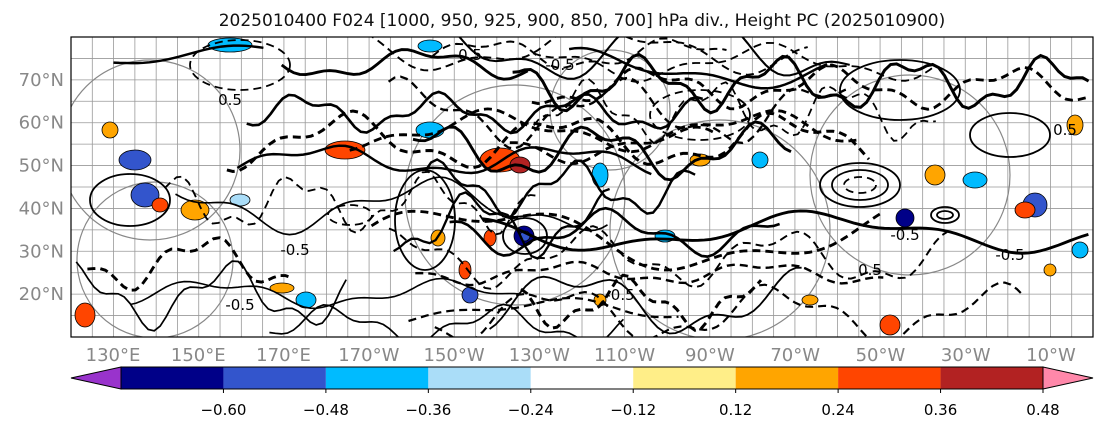 The height and width of the screenshot is (433, 1105). Describe the element at coordinates (881, 355) in the screenshot. I see `x-tick-label: 50°W` at that location.